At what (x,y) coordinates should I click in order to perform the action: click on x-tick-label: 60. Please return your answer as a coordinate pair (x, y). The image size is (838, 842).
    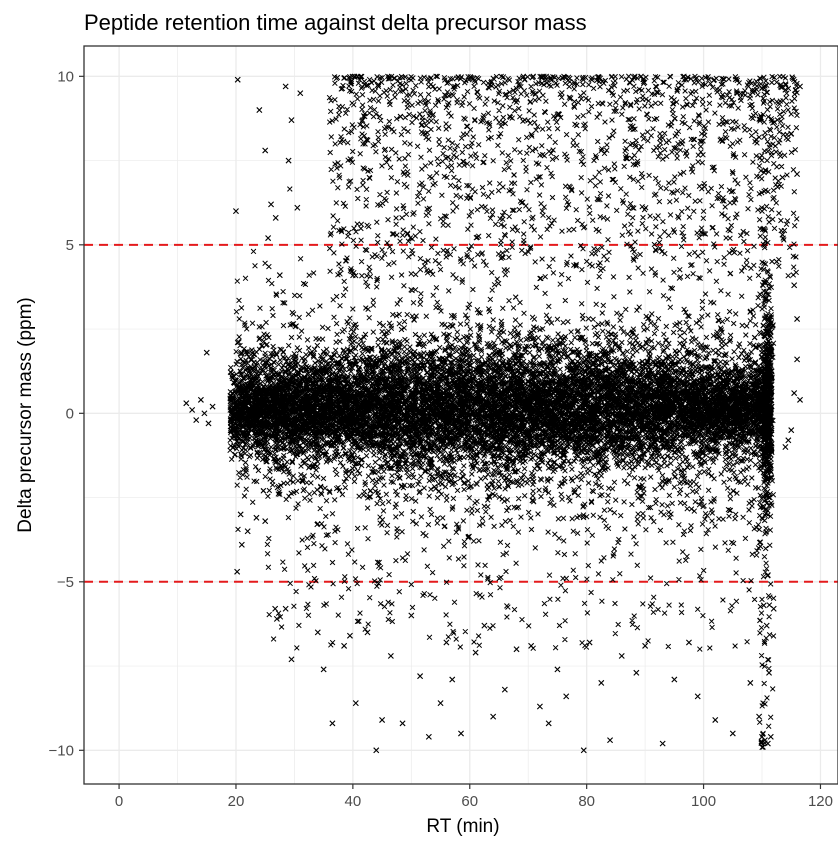
    Looking at the image, I should click on (469, 801).